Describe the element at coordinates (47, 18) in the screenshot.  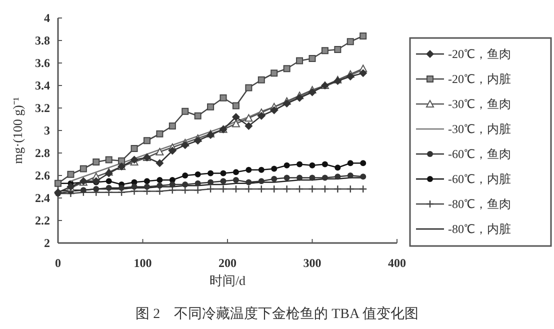
I see `y-tick-label: 4` at that location.